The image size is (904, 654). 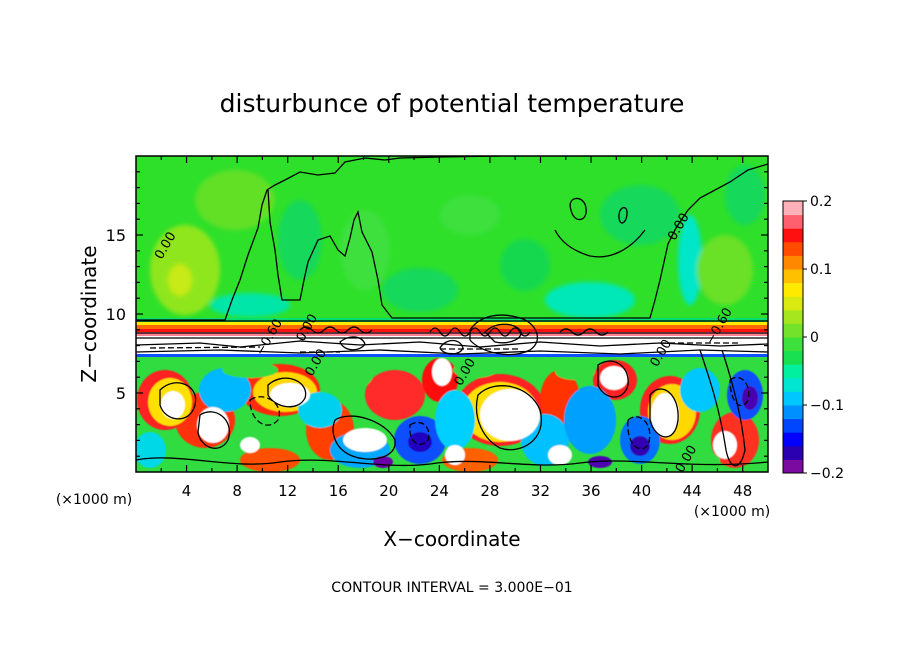 I want to click on colorbar-tick-label: −0.1, so click(x=827, y=406).